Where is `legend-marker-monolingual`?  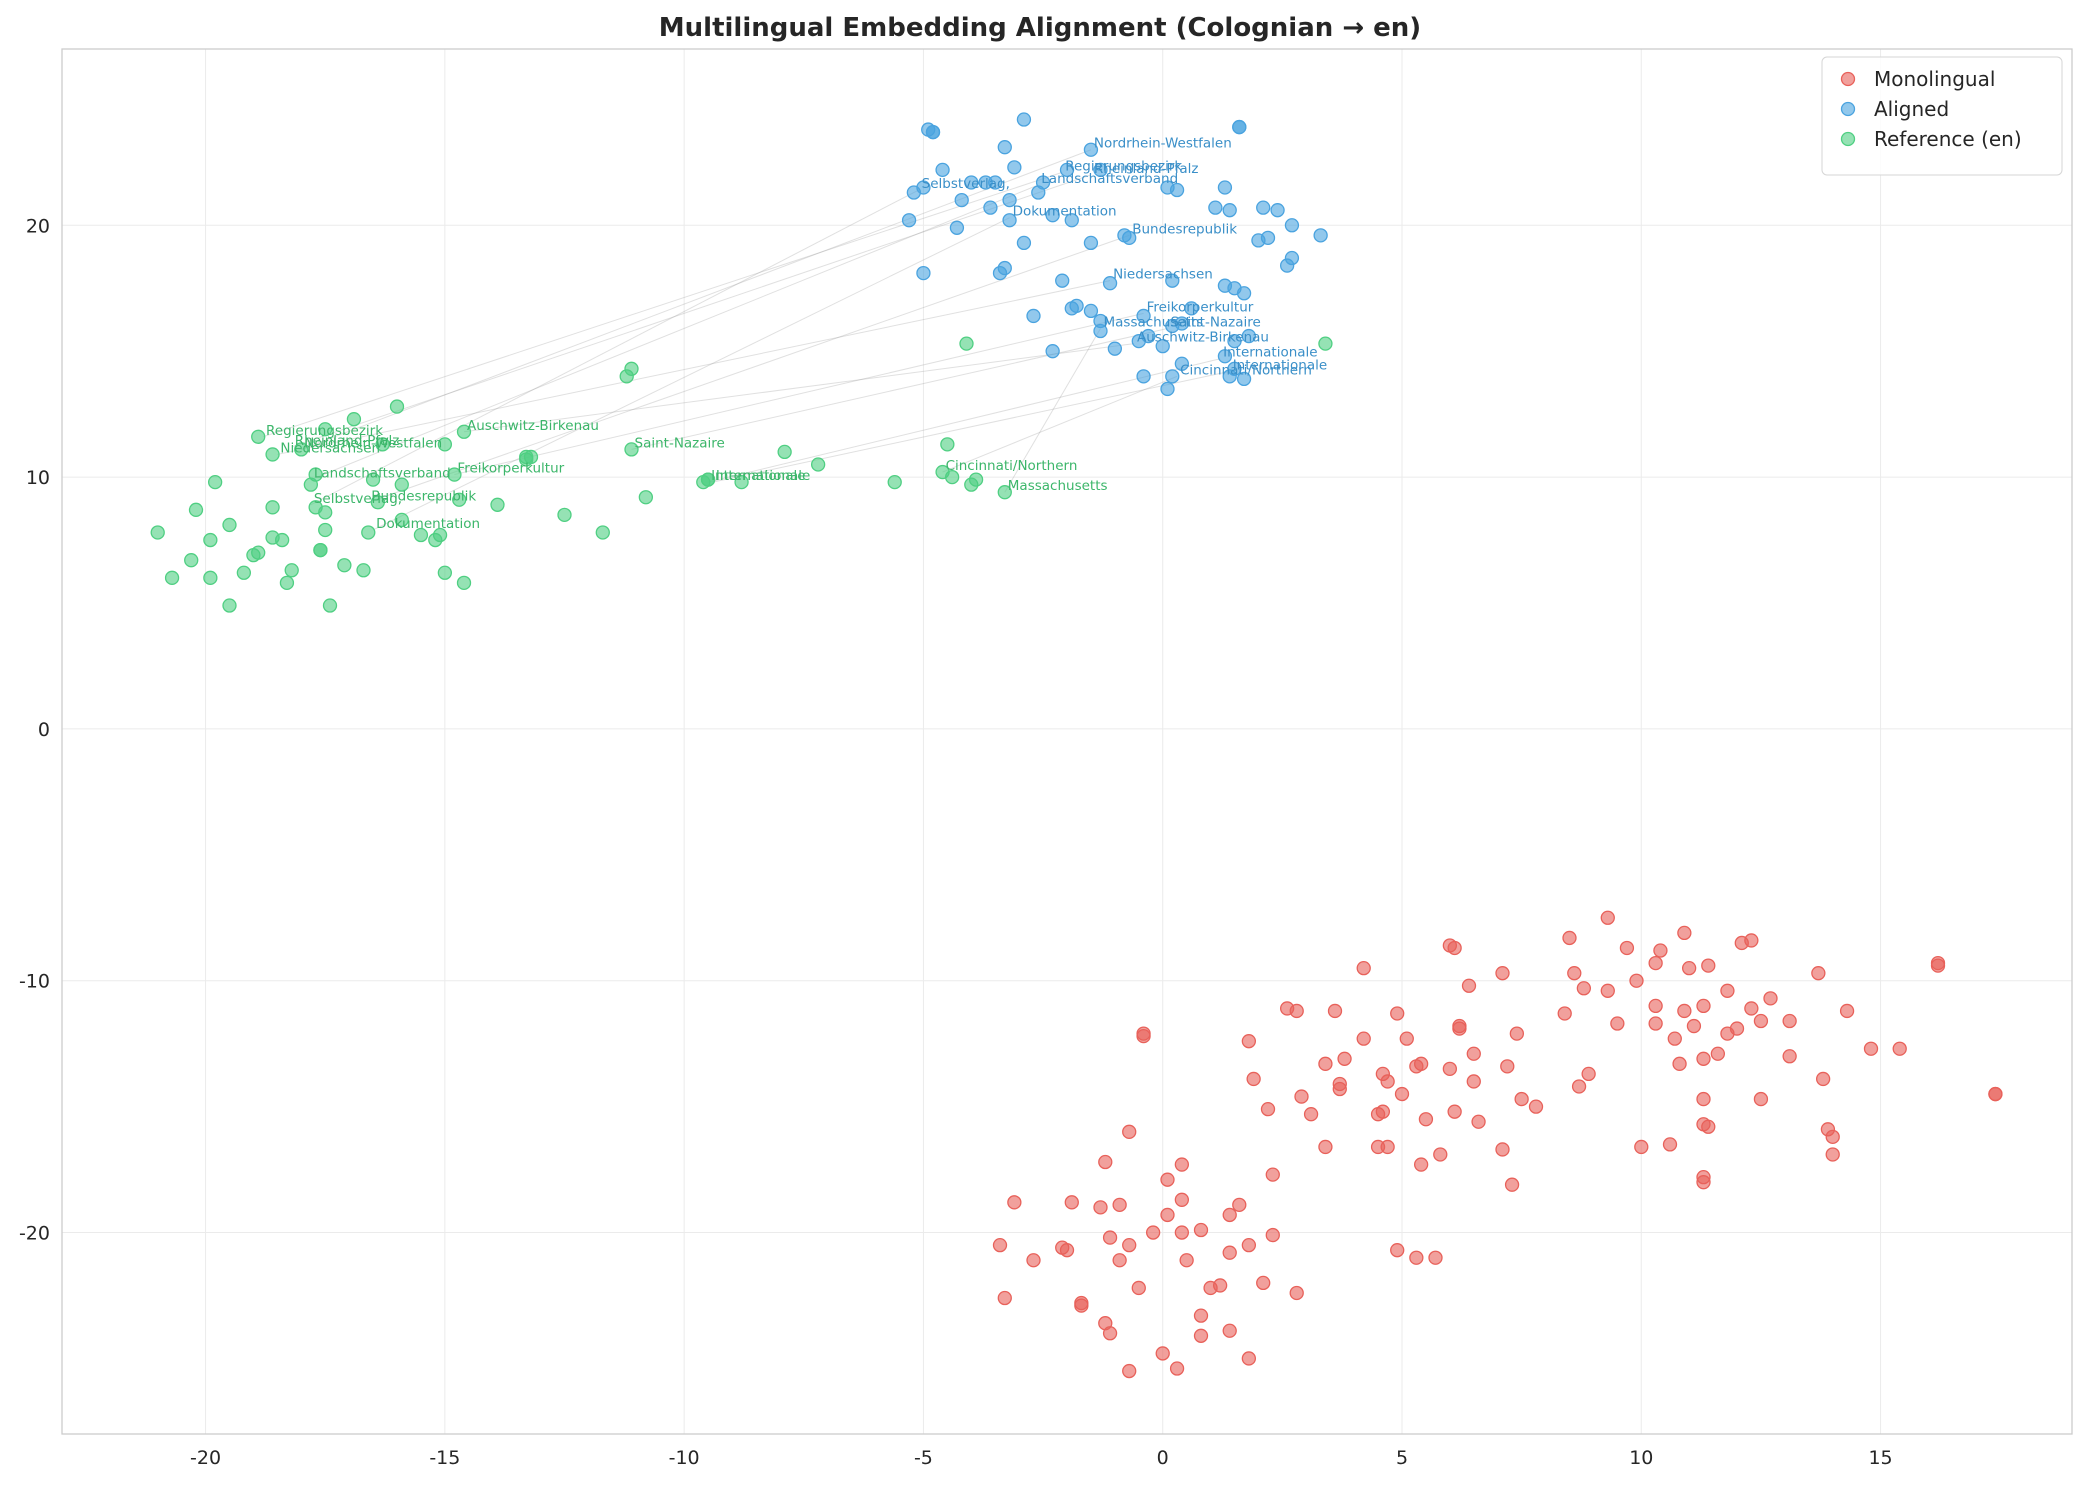
legend-marker-monolingual is located at coordinates (1848, 79).